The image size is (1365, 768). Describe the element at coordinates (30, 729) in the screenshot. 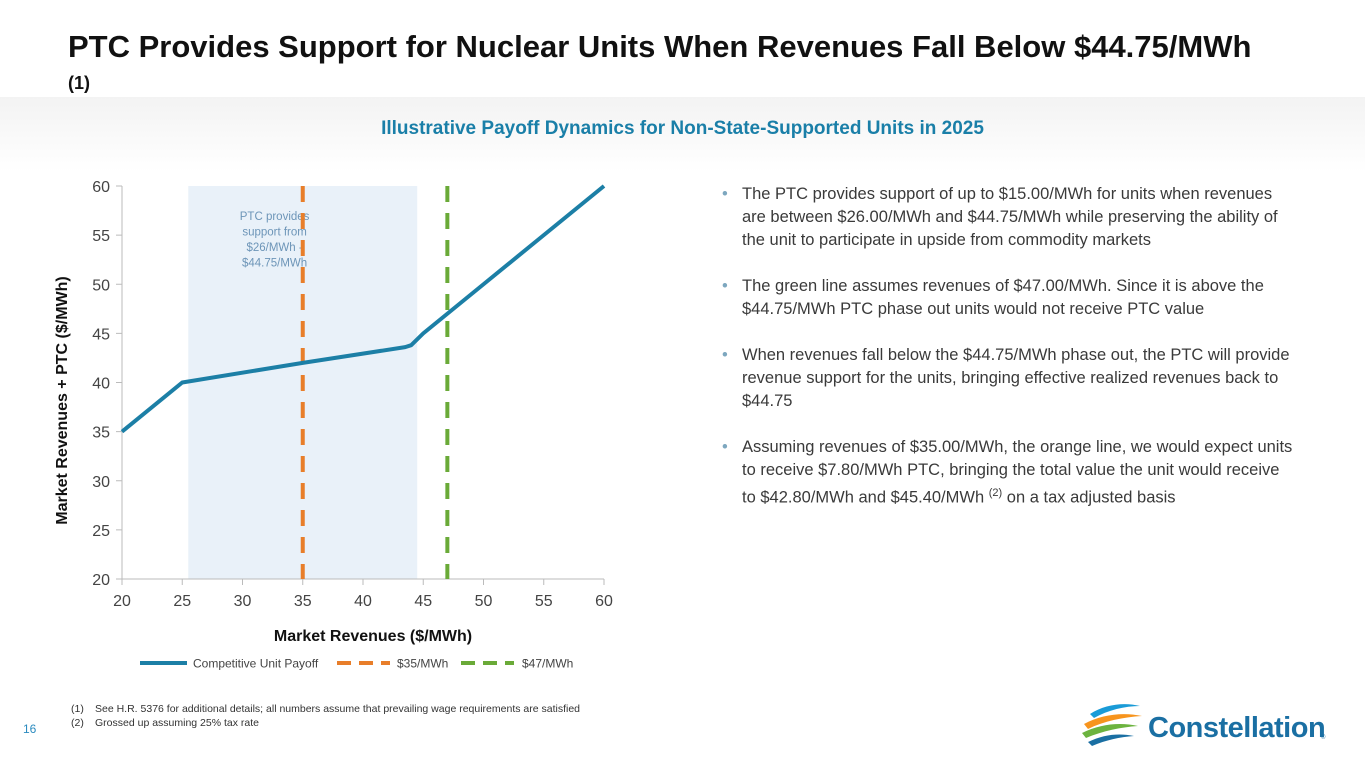

I see `page-number: 16` at that location.